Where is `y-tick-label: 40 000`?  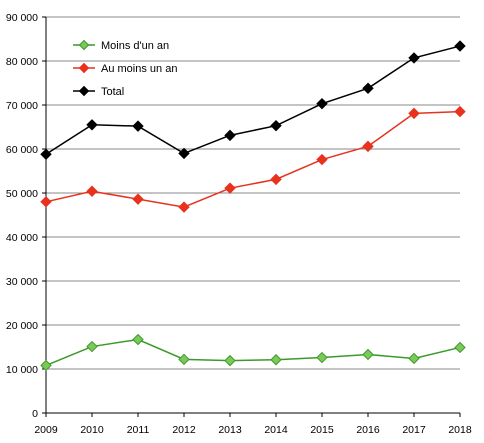 y-tick-label: 40 000 is located at coordinates (22, 238).